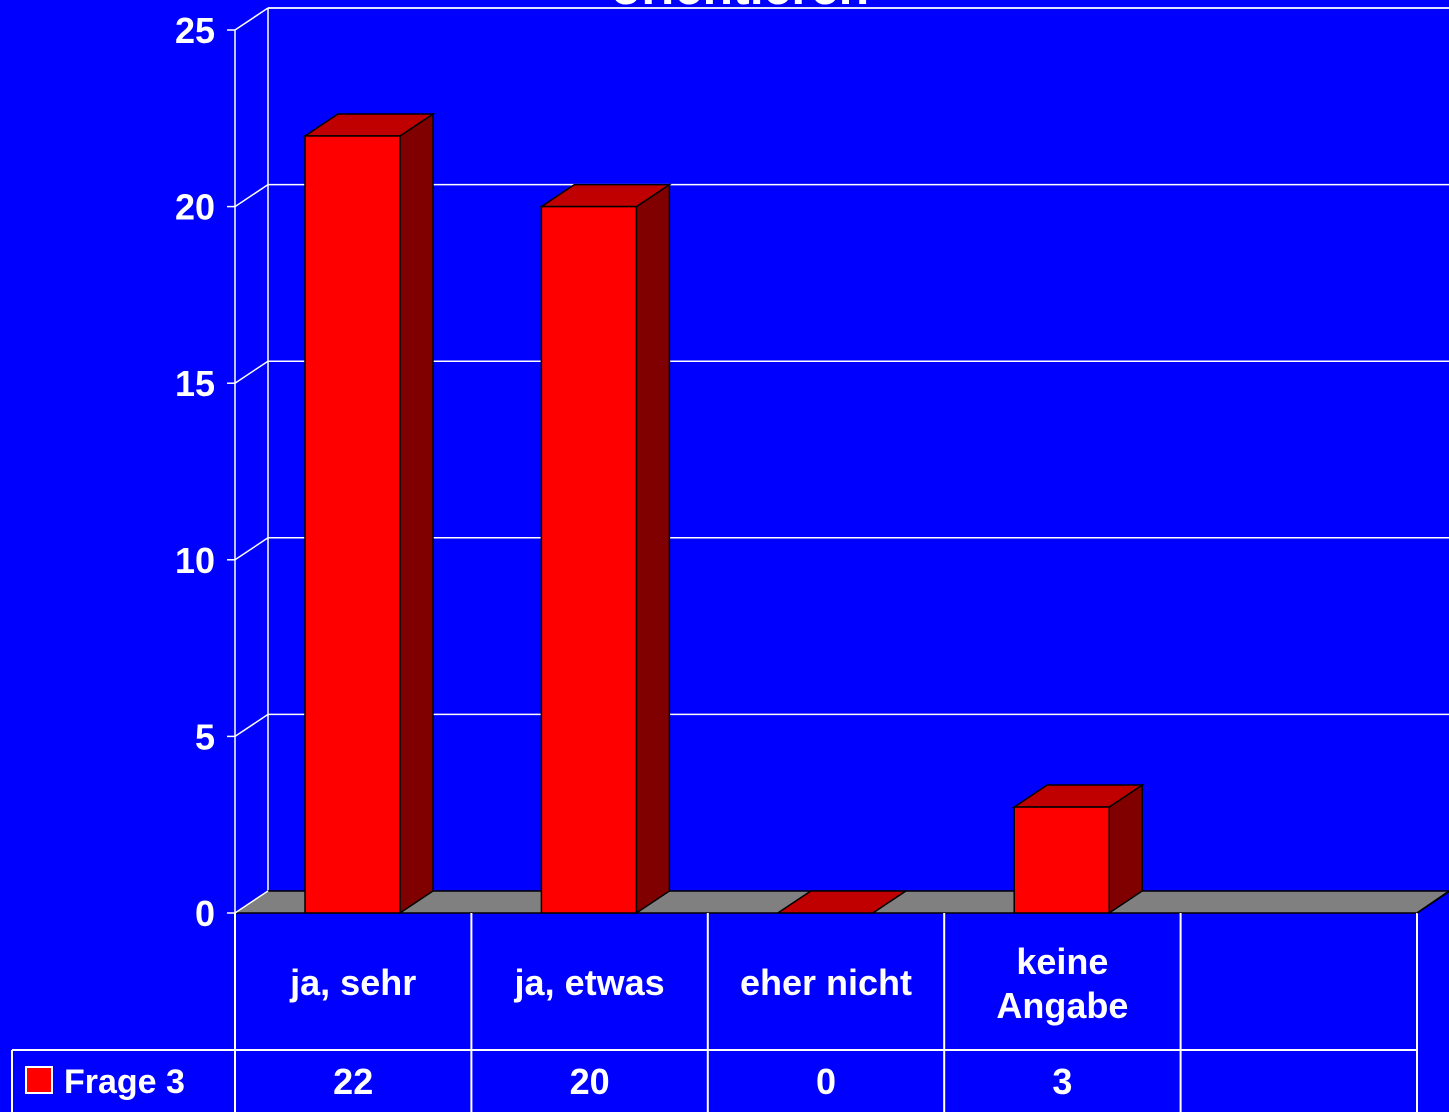 The height and width of the screenshot is (1112, 1449). Describe the element at coordinates (589, 982) in the screenshot. I see `x-tick-label: ja, etwas` at that location.